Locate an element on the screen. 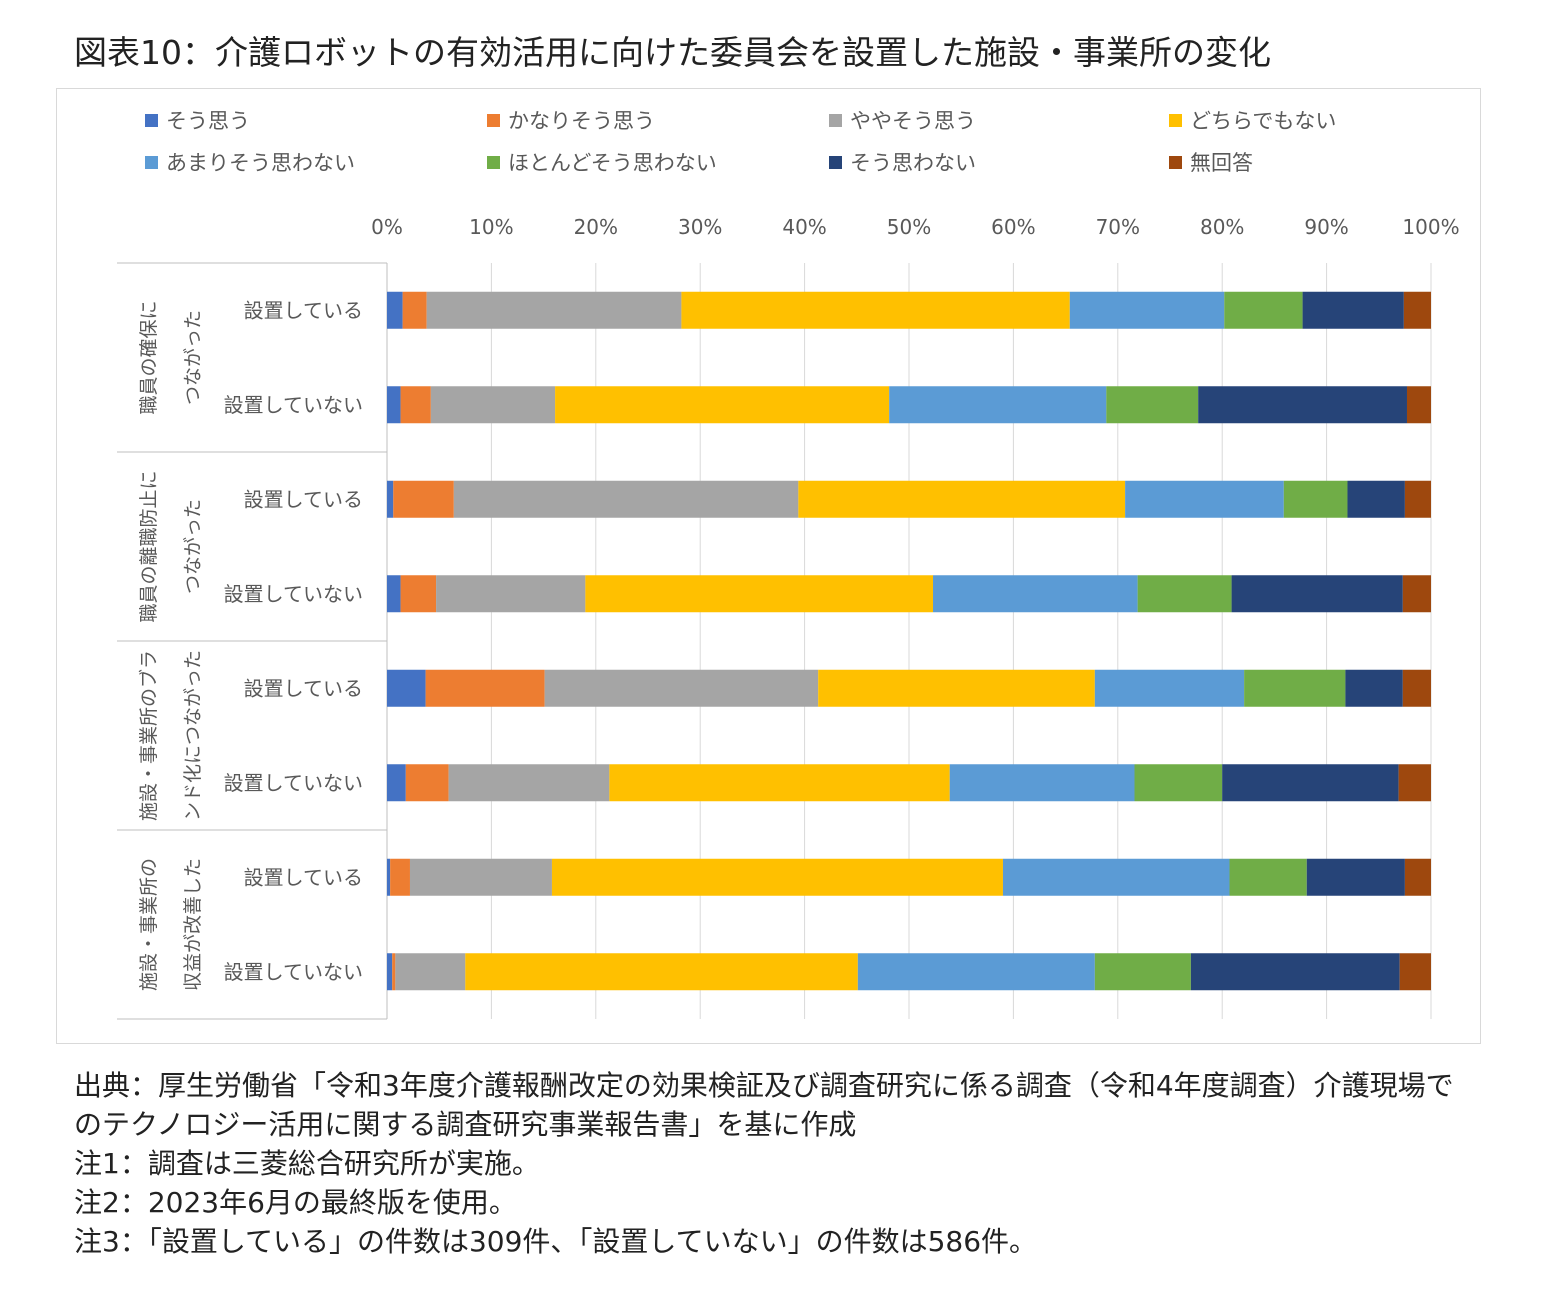  legend-label: 無回答 is located at coordinates (1221, 163).